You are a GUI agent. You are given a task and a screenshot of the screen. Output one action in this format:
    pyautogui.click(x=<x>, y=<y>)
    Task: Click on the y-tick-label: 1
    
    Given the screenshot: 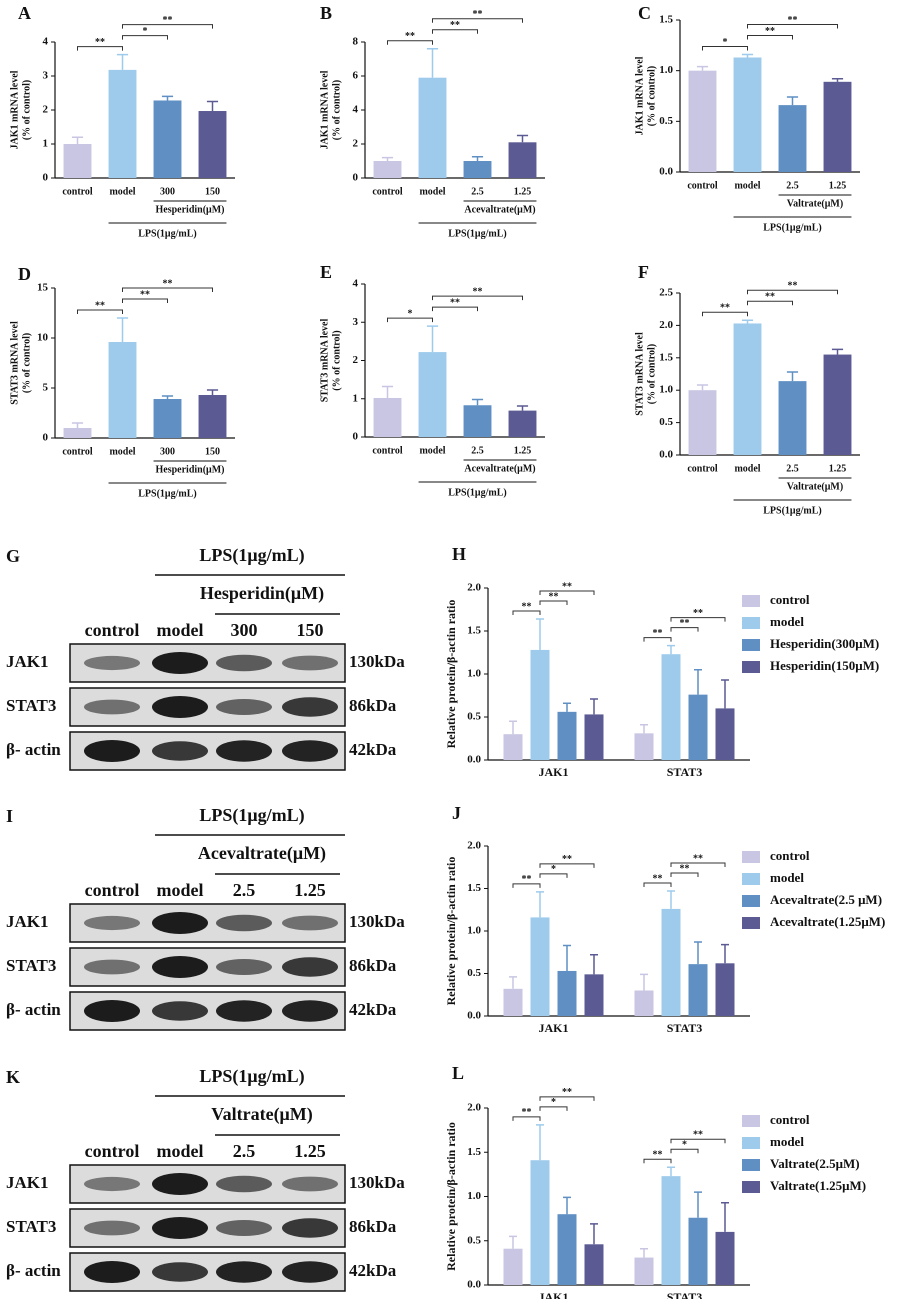 What is the action you would take?
    pyautogui.click(x=46, y=144)
    